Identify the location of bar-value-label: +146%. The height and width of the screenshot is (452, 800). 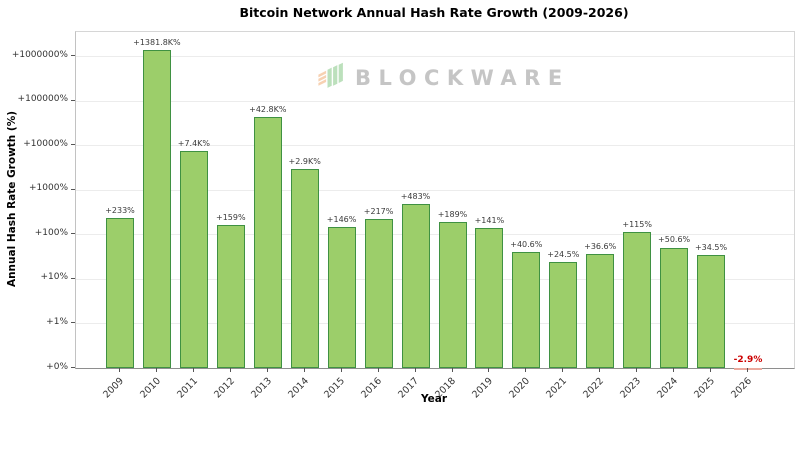
(341, 219).